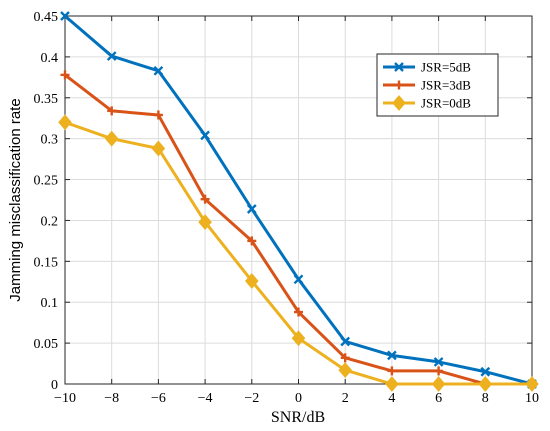 The image size is (550, 431). I want to click on x-tick-label: 8, so click(485, 398).